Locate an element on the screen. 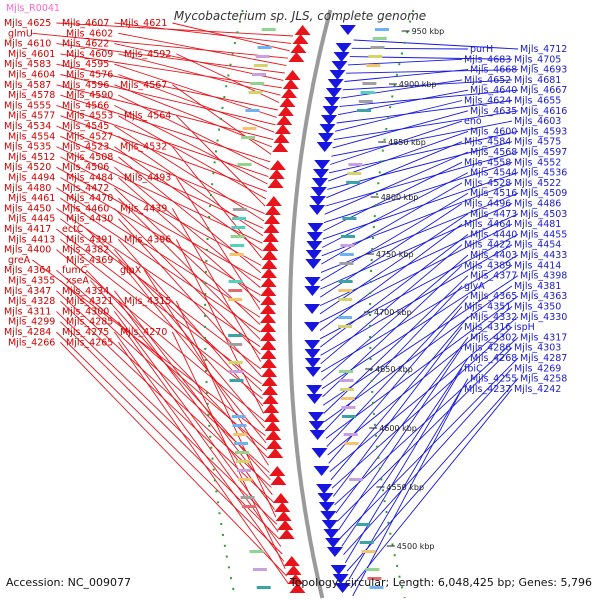  right-gene-label: Mjls_4509 is located at coordinates (543, 193).